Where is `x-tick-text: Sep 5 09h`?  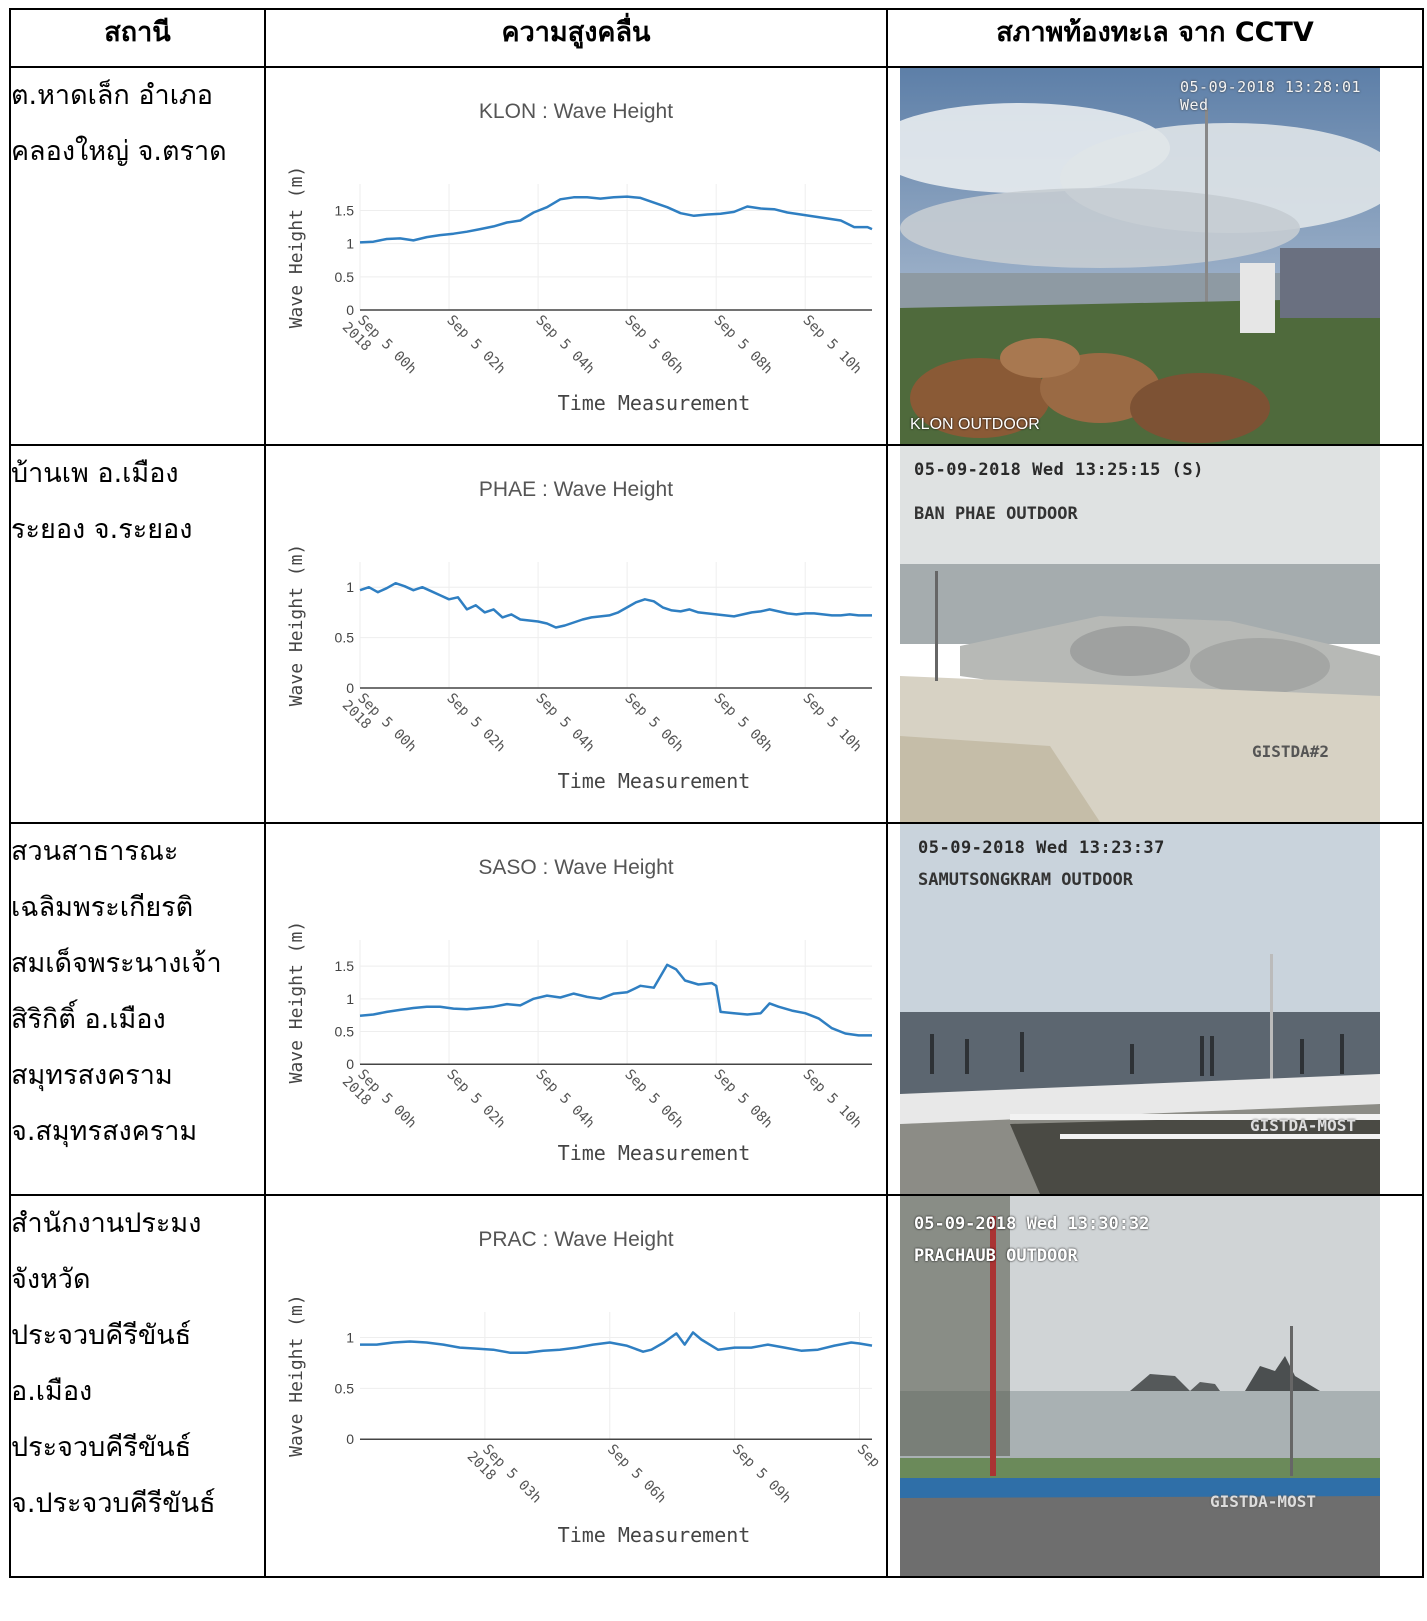 x-tick-text: Sep 5 09h is located at coordinates (761, 1474).